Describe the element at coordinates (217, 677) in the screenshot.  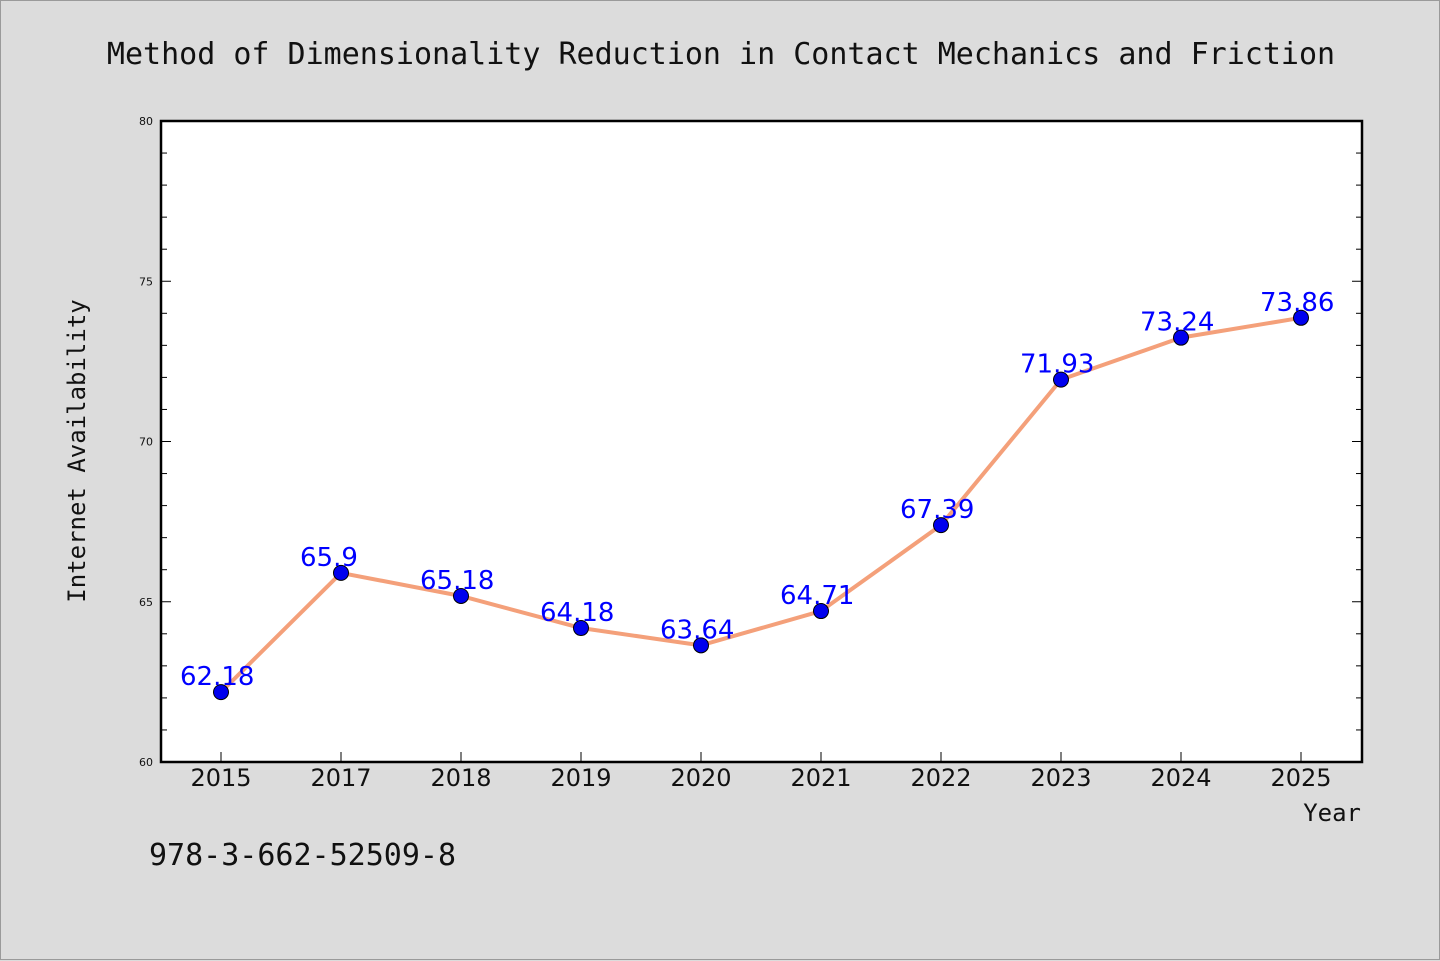
I see `data-label: 62.18` at that location.